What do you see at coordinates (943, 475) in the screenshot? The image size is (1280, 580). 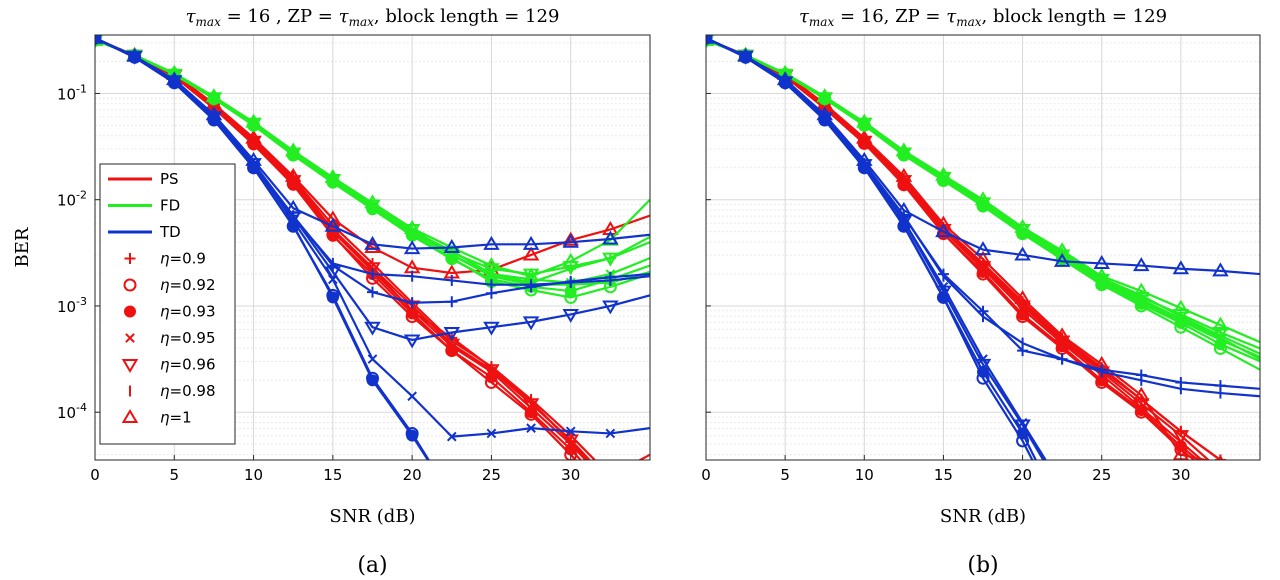 I see `x-tick-label: 15` at bounding box center [943, 475].